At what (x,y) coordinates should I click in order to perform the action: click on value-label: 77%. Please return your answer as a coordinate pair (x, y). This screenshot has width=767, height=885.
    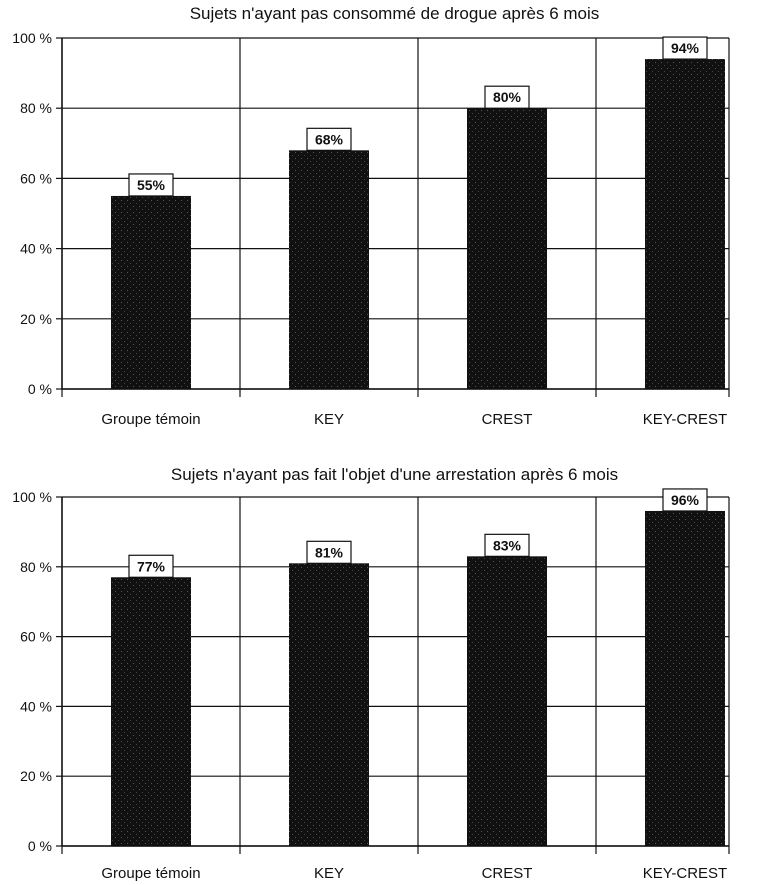
    Looking at the image, I should click on (151, 566).